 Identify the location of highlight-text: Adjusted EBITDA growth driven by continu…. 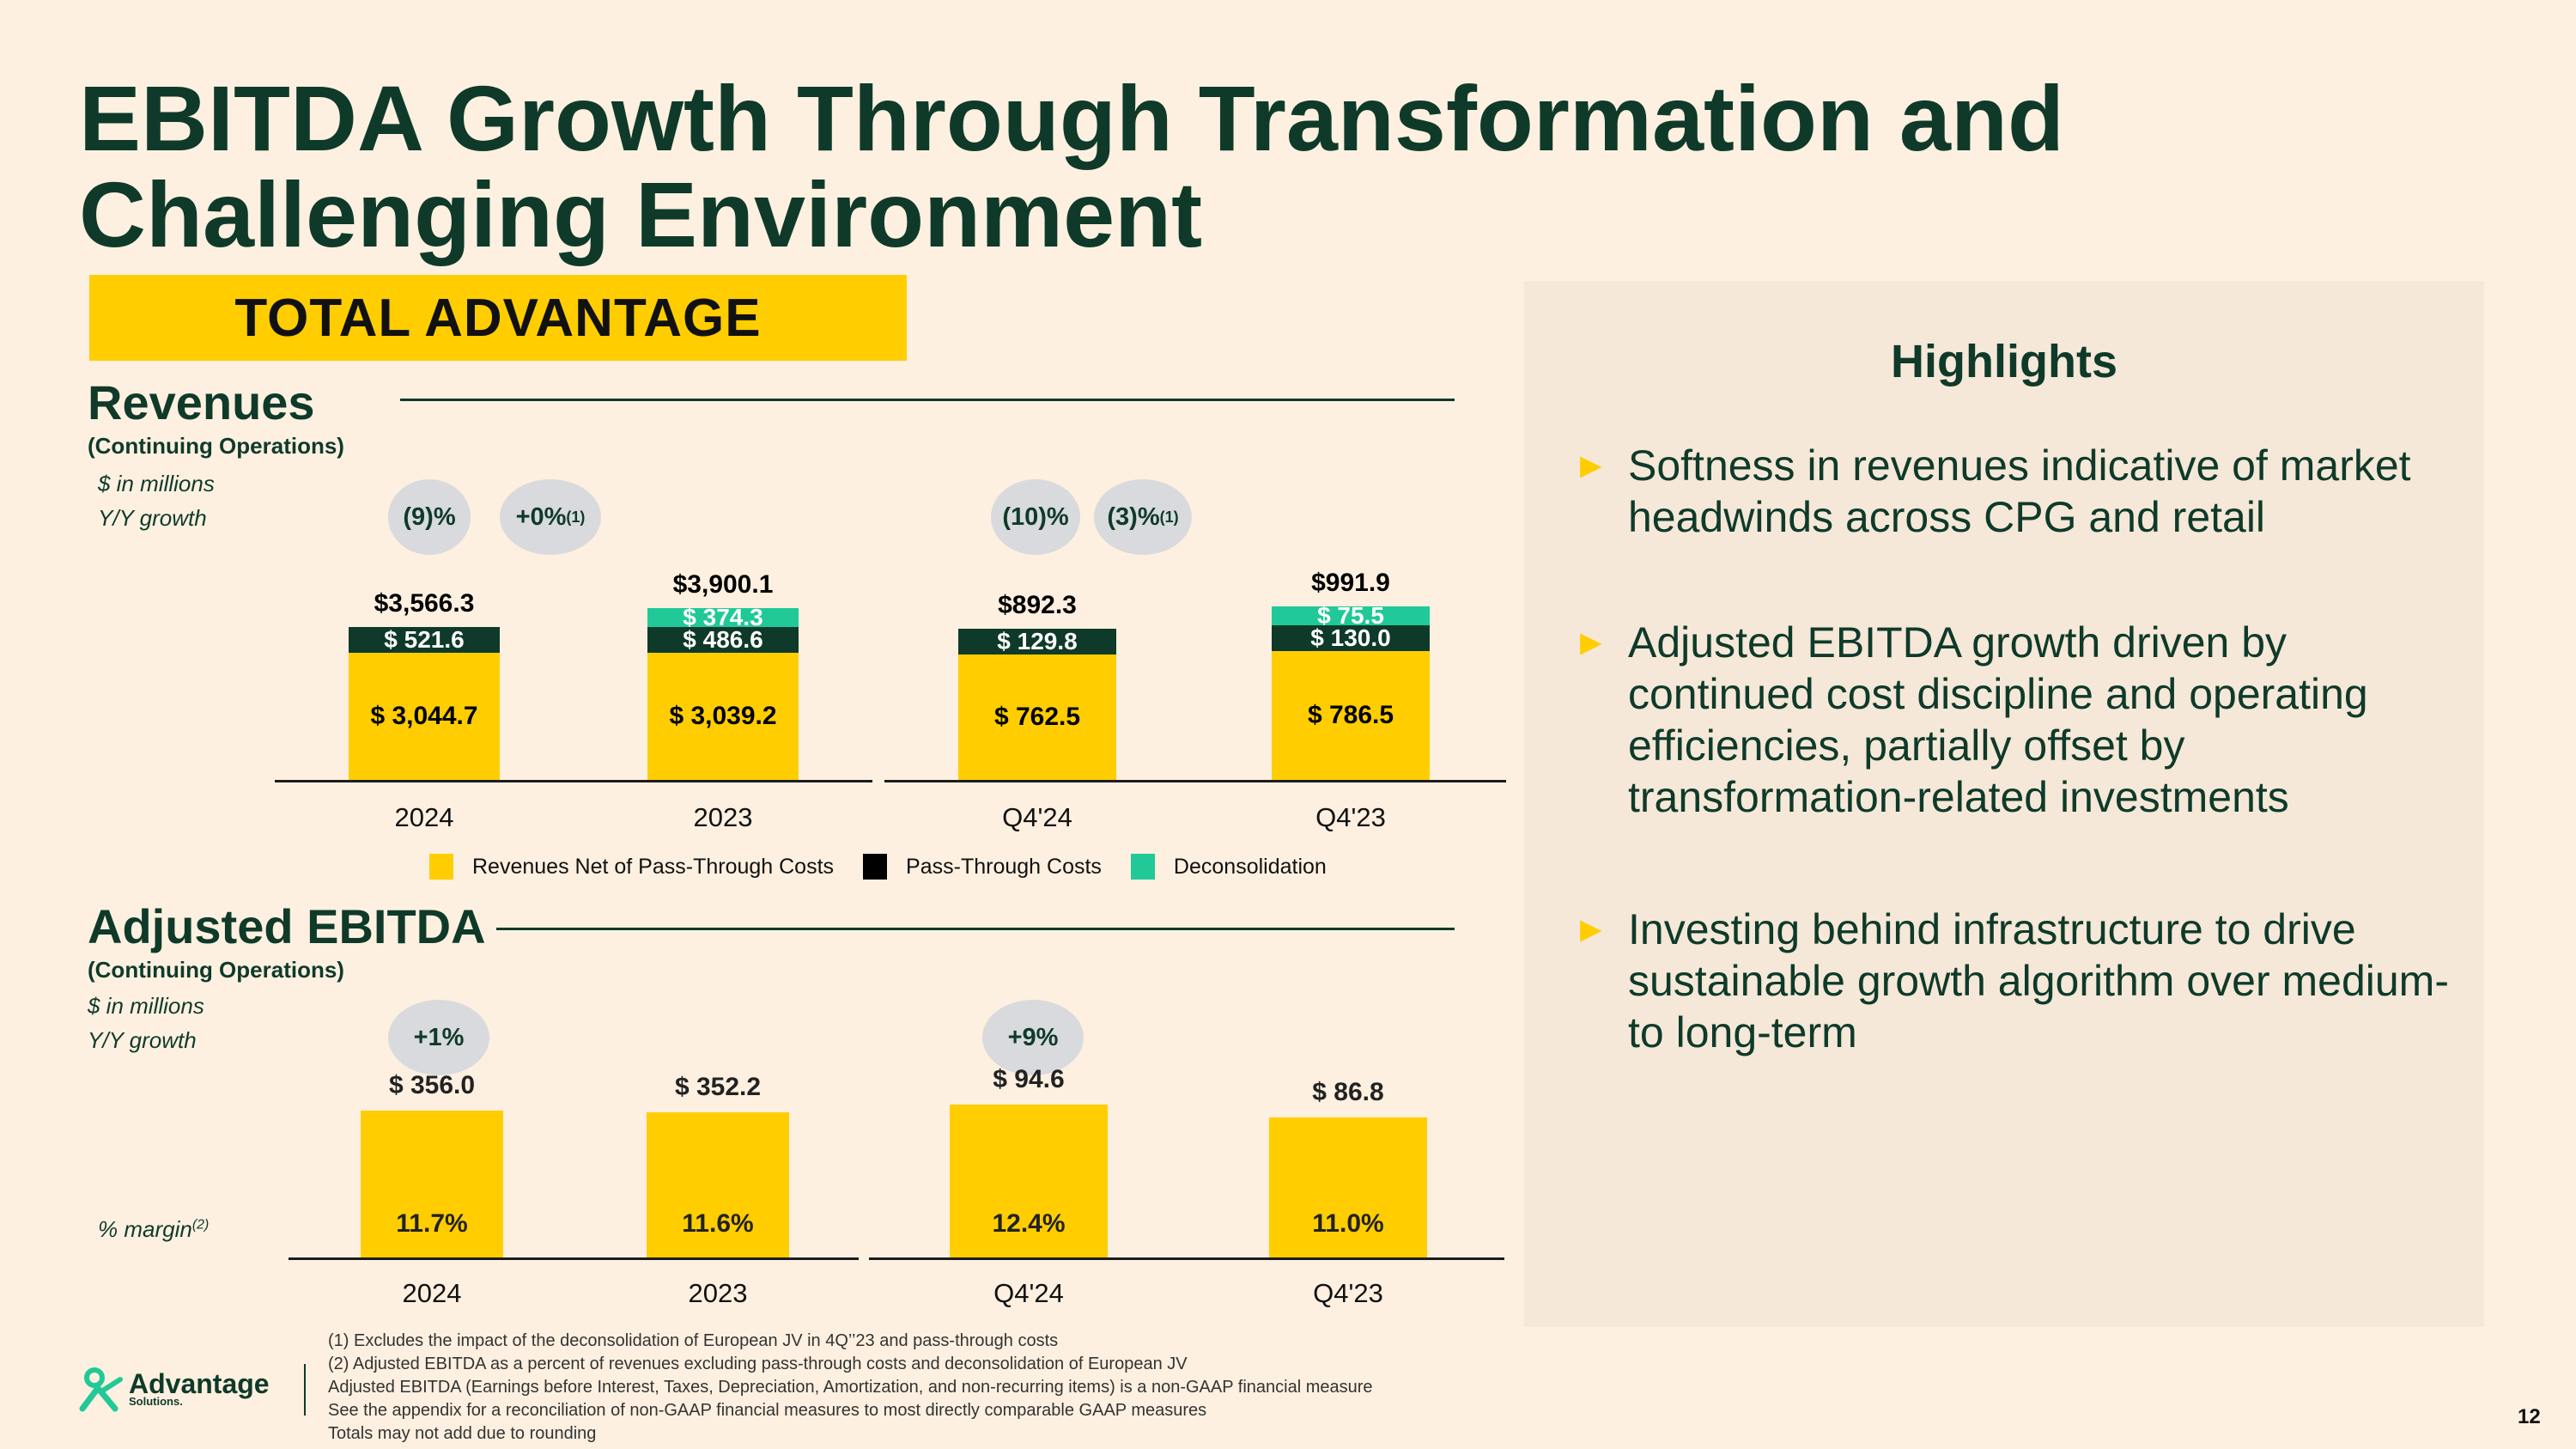
(1998, 719).